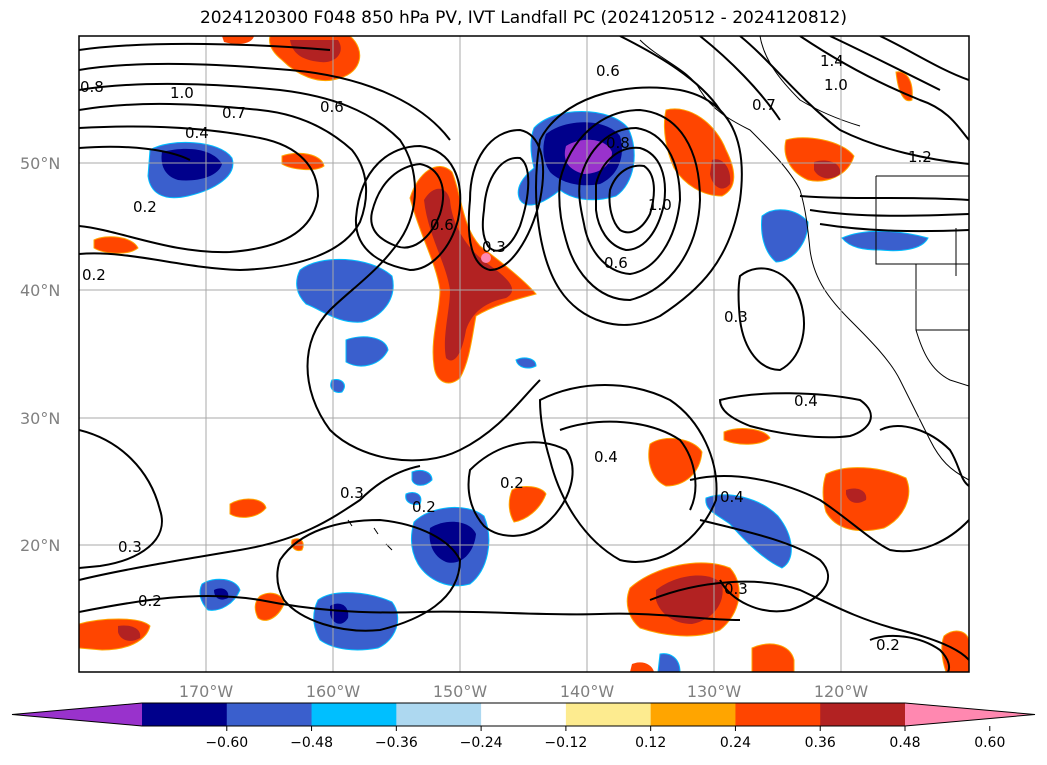  What do you see at coordinates (587, 691) in the screenshot?
I see `lon-label: 140°W` at bounding box center [587, 691].